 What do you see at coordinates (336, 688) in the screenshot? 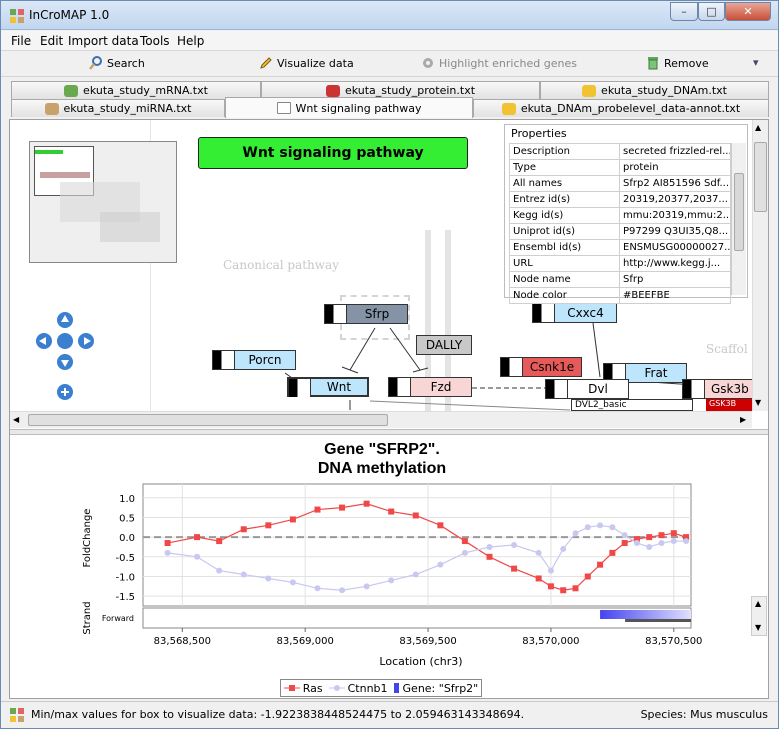
I see `legend-swatch` at bounding box center [336, 688].